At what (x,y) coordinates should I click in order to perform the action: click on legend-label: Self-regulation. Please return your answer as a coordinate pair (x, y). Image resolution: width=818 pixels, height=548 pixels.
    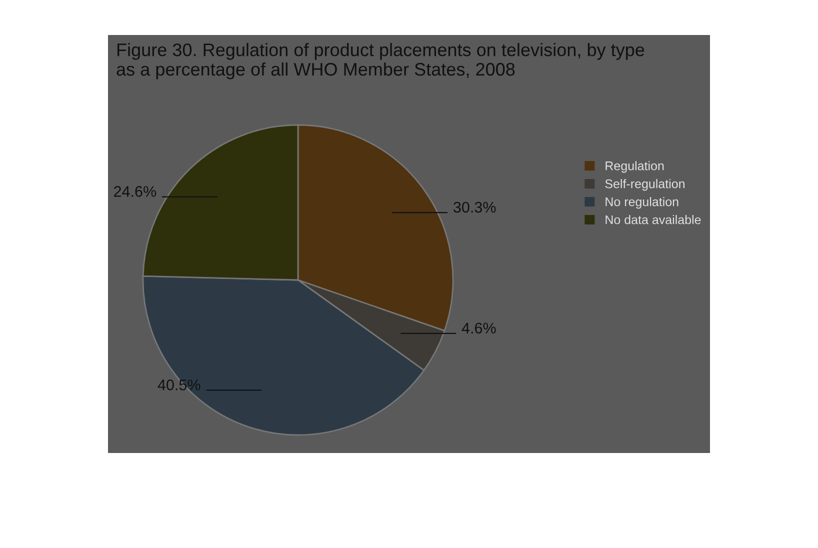
    Looking at the image, I should click on (644, 185).